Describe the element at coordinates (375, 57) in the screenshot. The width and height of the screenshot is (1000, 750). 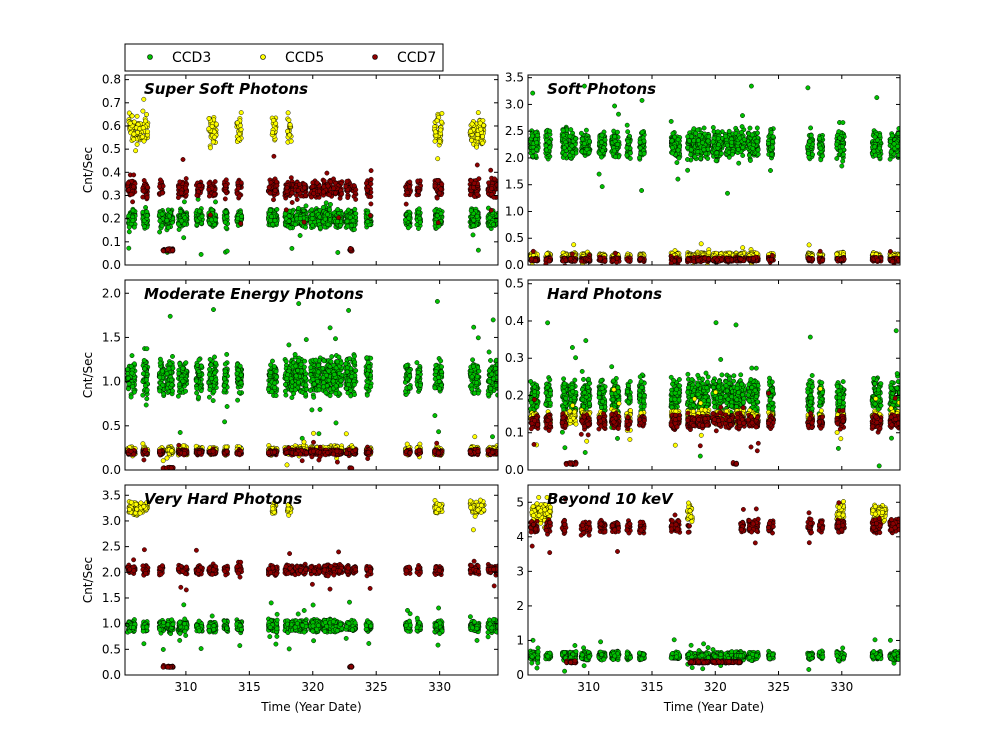
I see `legend-marker-ccd7` at that location.